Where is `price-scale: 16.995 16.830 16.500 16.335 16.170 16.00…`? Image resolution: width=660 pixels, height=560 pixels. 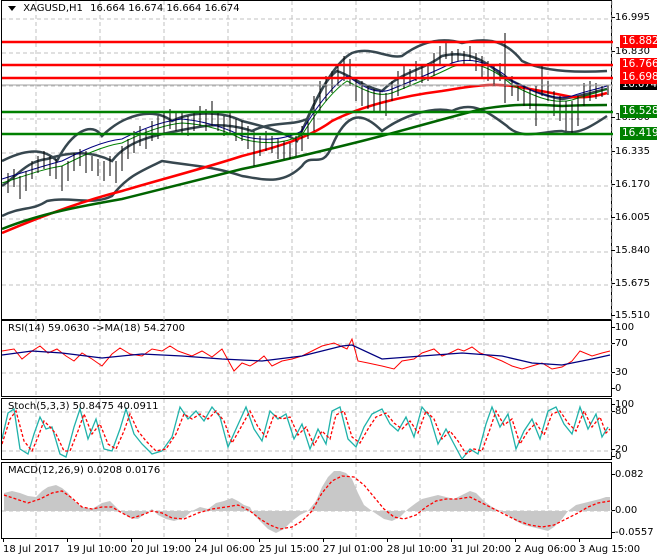 price-scale: 16.995 16.830 16.500 16.335 16.170 16.00… is located at coordinates (636, 160).